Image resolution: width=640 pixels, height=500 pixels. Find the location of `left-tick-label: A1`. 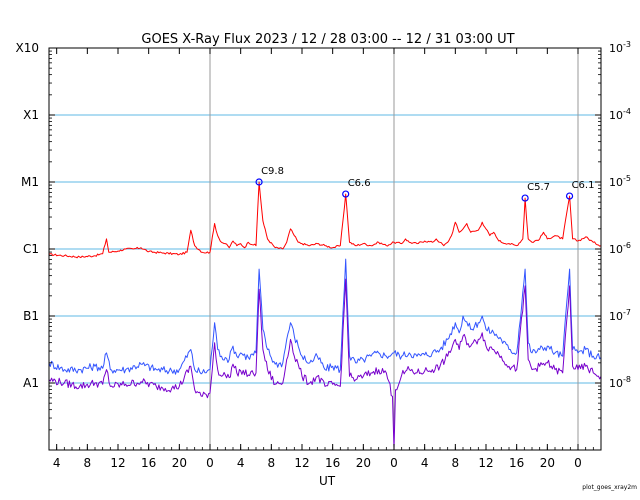

left-tick-label: A1 is located at coordinates (31, 383).